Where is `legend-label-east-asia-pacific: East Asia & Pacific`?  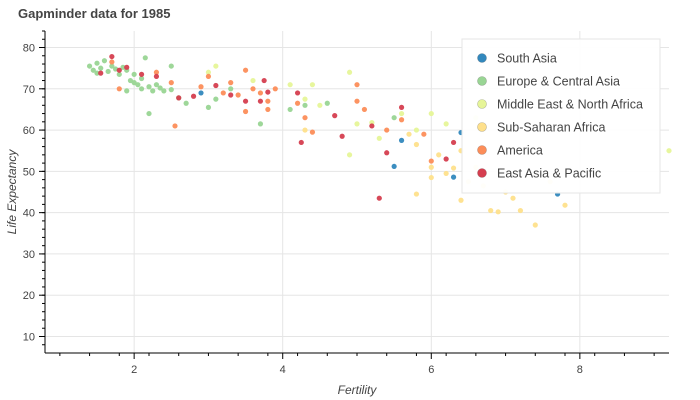 legend-label-east-asia-pacific: East Asia & Pacific is located at coordinates (549, 174).